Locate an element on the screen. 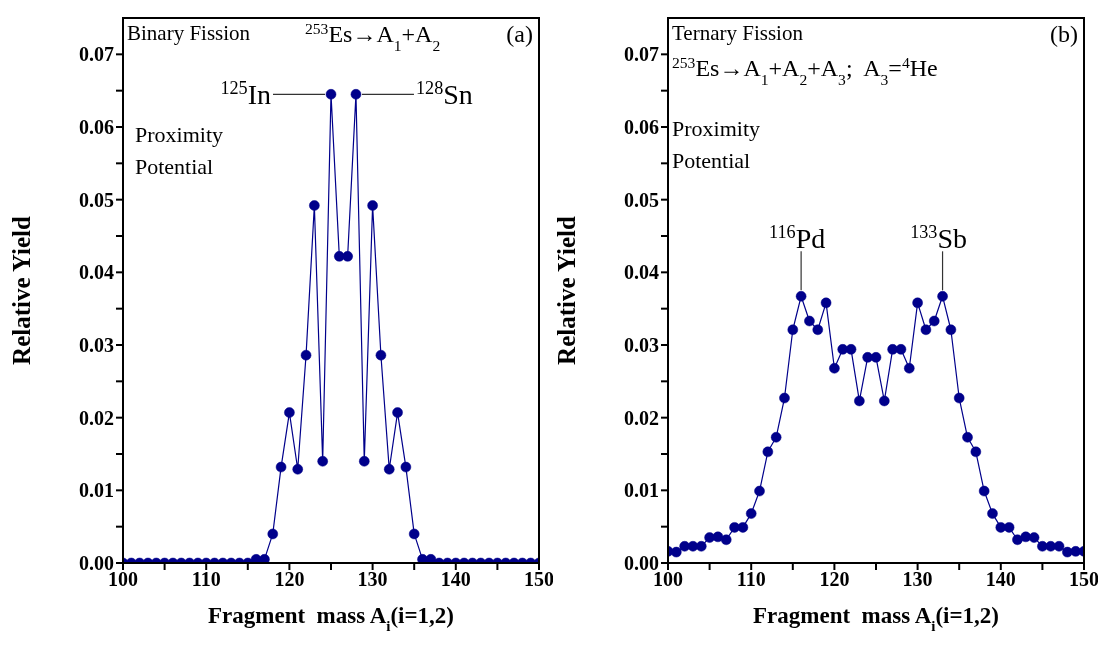 This screenshot has width=1107, height=655. annotation: $^{133}$Sb is located at coordinates (938, 238).